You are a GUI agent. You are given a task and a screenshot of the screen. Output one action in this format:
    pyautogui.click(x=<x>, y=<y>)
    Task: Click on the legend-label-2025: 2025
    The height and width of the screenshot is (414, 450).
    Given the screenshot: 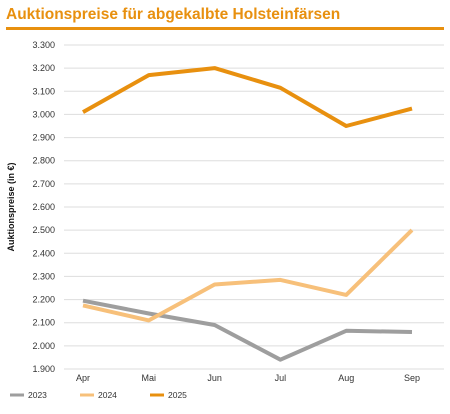 What is the action you would take?
    pyautogui.click(x=177, y=395)
    